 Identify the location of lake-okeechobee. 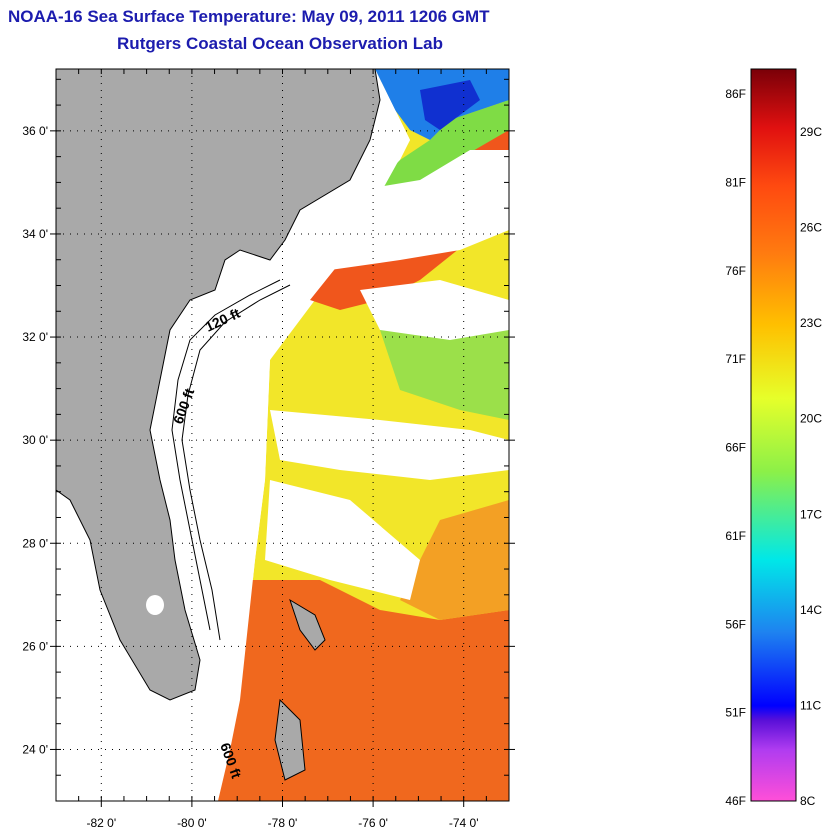
(155, 605).